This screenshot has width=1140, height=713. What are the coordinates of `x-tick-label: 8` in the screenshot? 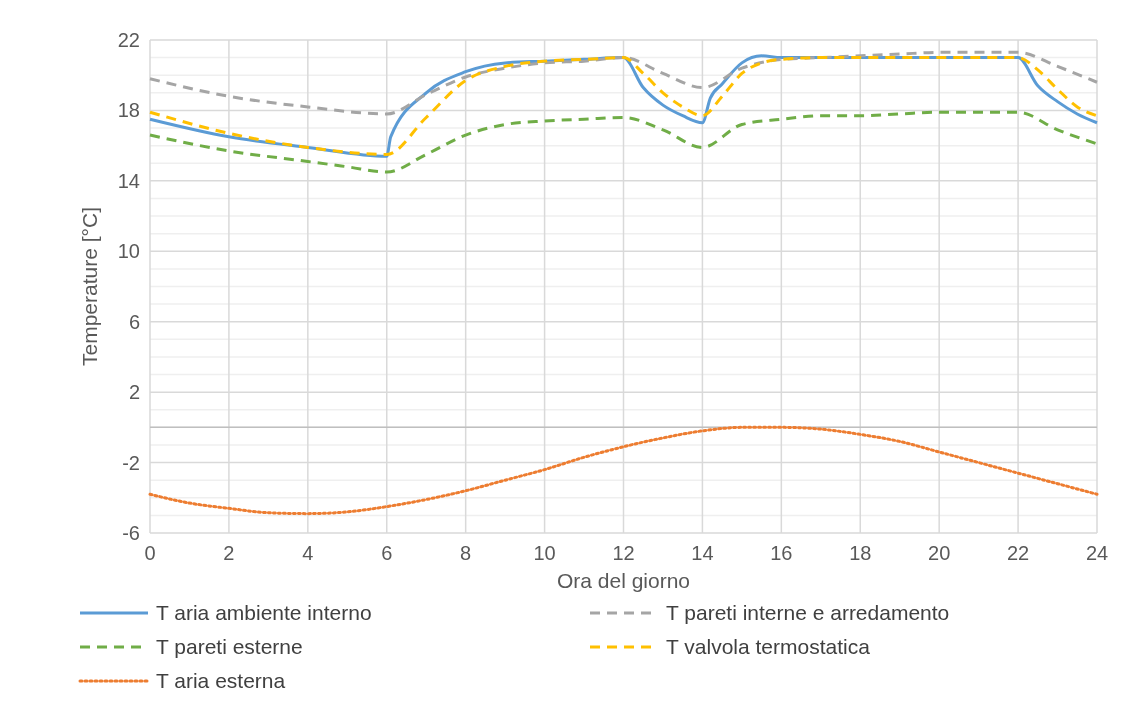 It's located at (466, 553).